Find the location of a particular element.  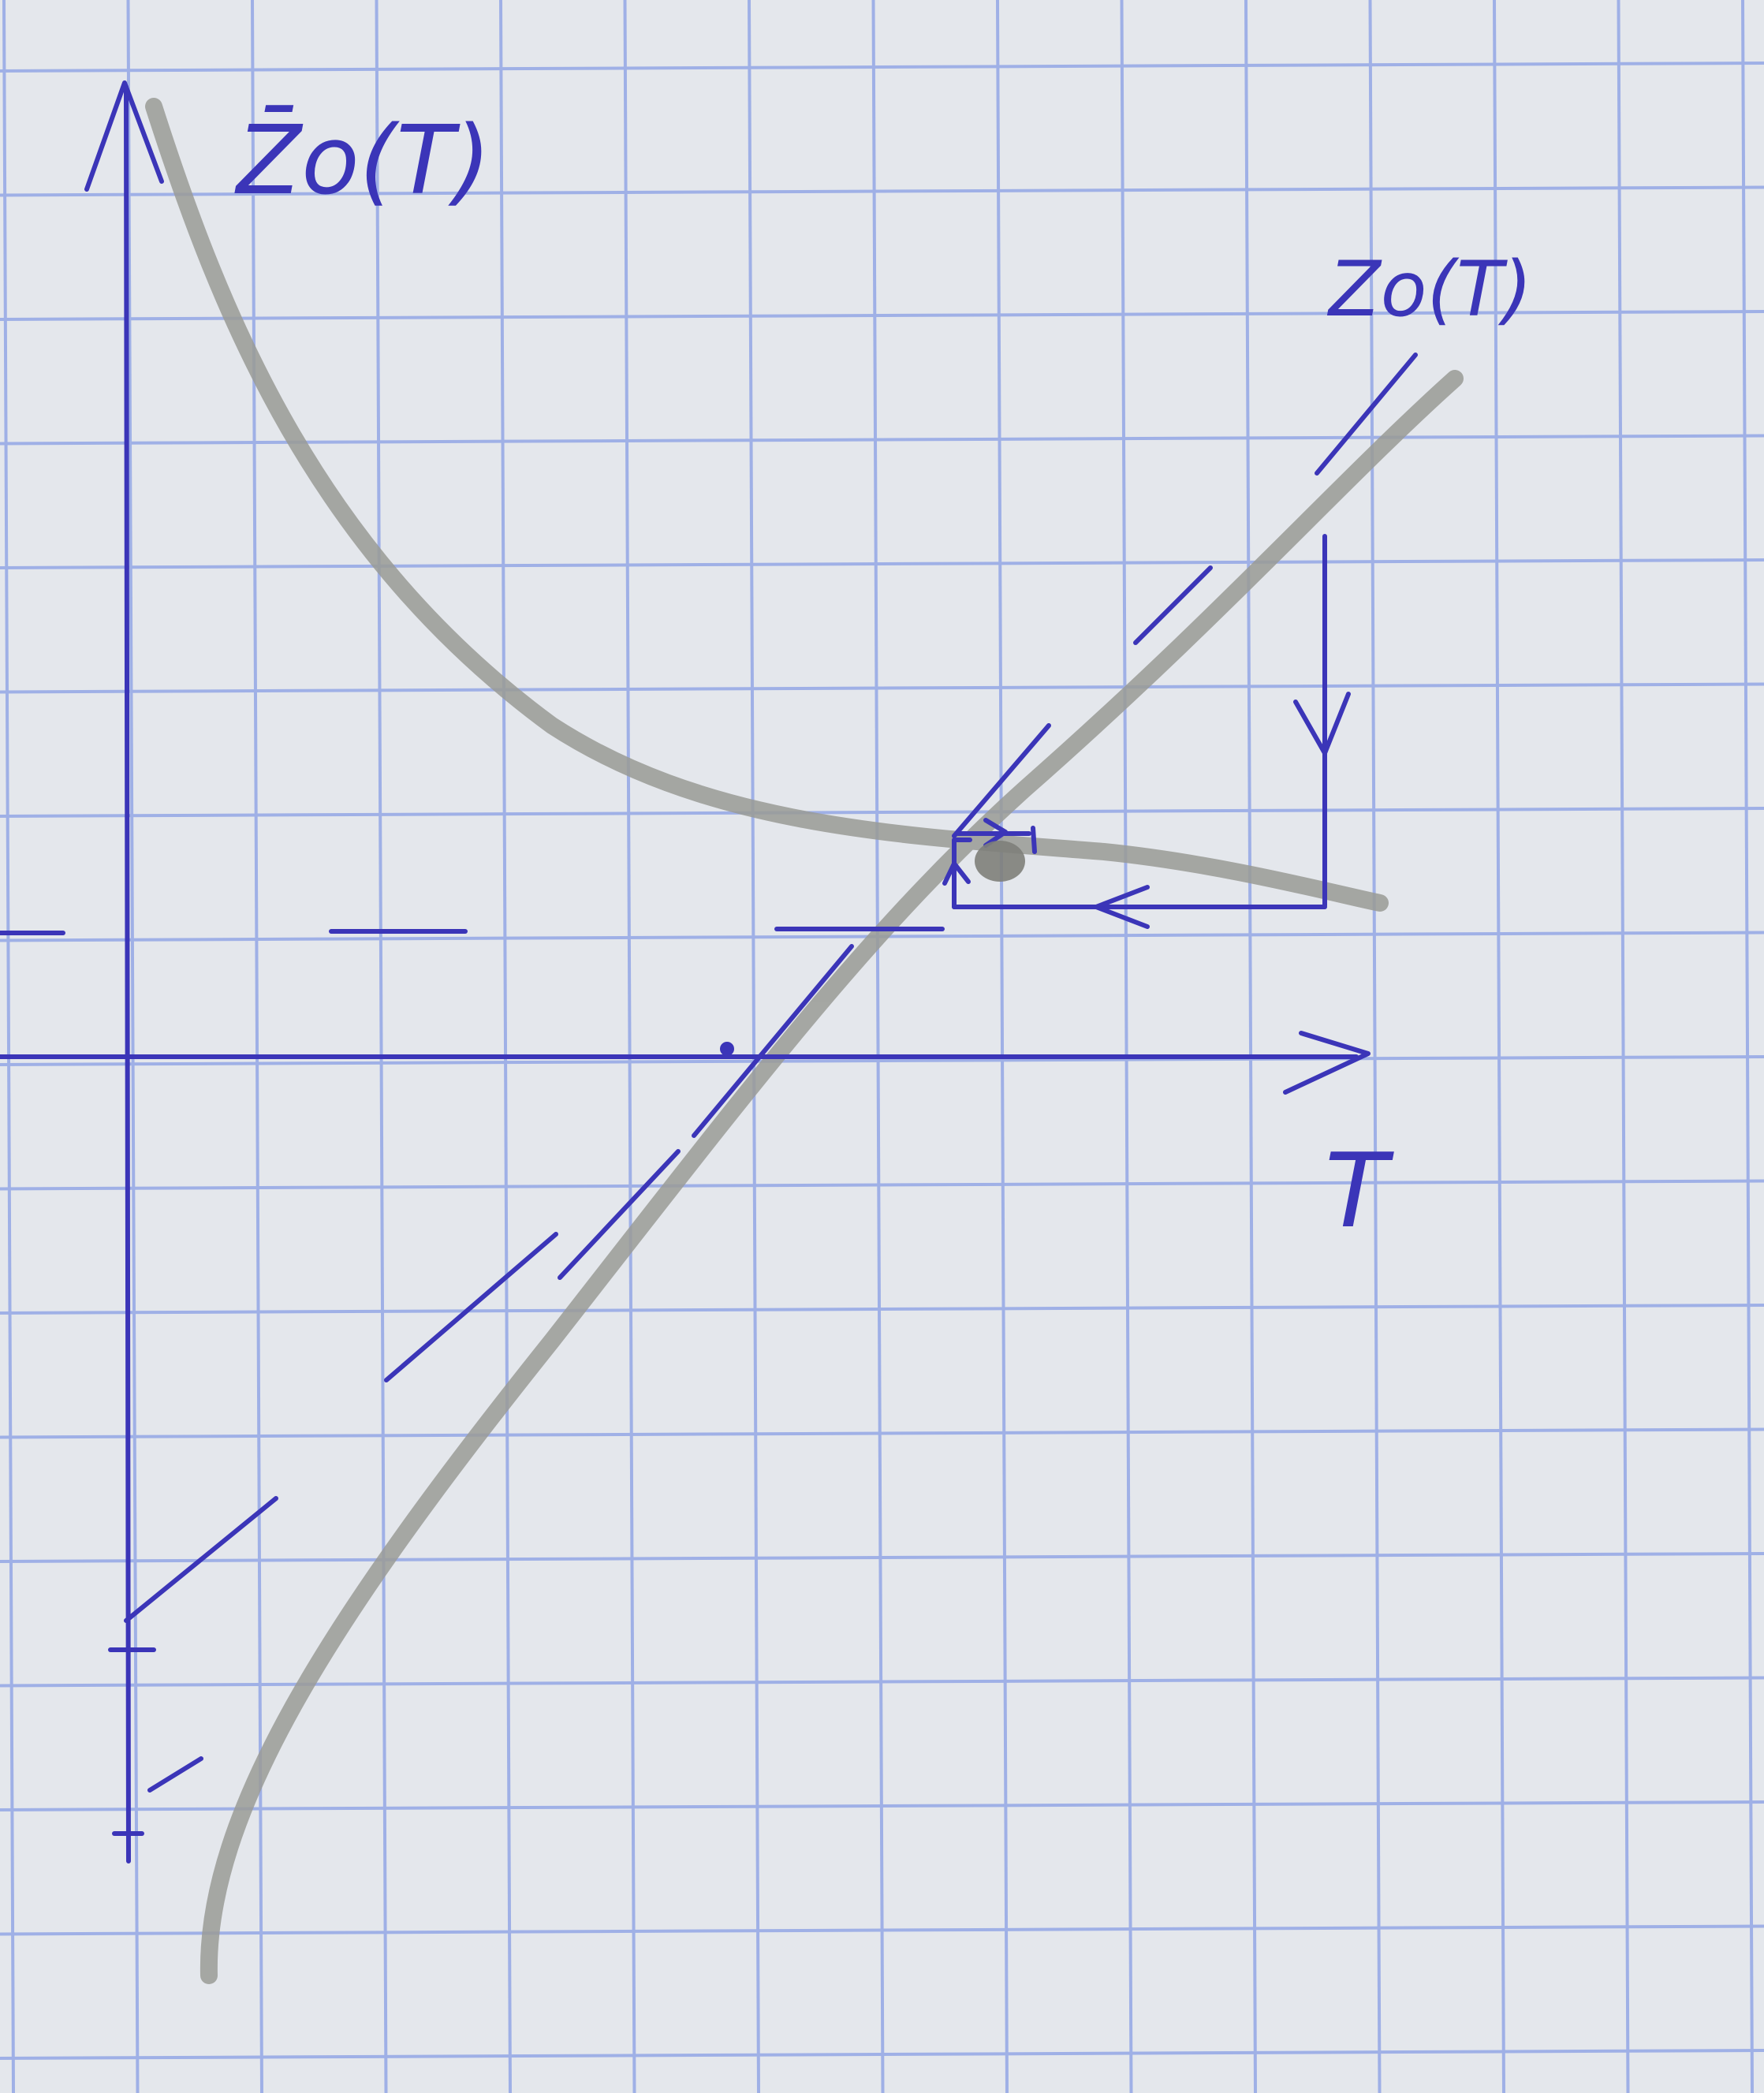

small-step-tick is located at coordinates (1034, 840).